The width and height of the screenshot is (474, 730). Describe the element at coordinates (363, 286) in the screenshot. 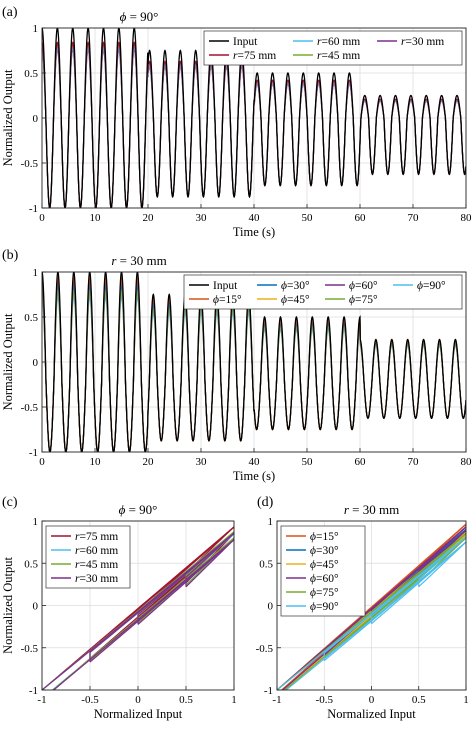

I see `legend-label: ϕ=60°` at that location.